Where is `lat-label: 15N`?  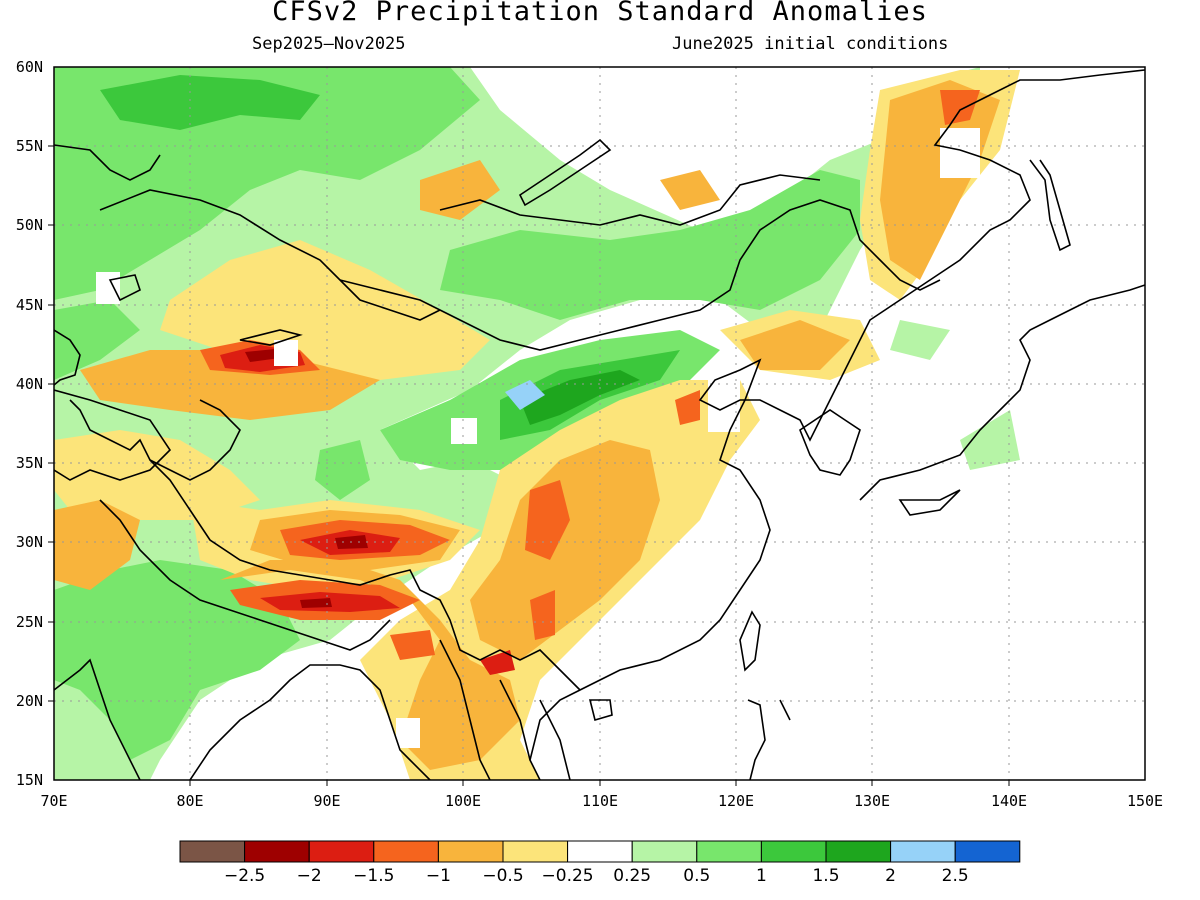
lat-label: 15N is located at coordinates (29, 780).